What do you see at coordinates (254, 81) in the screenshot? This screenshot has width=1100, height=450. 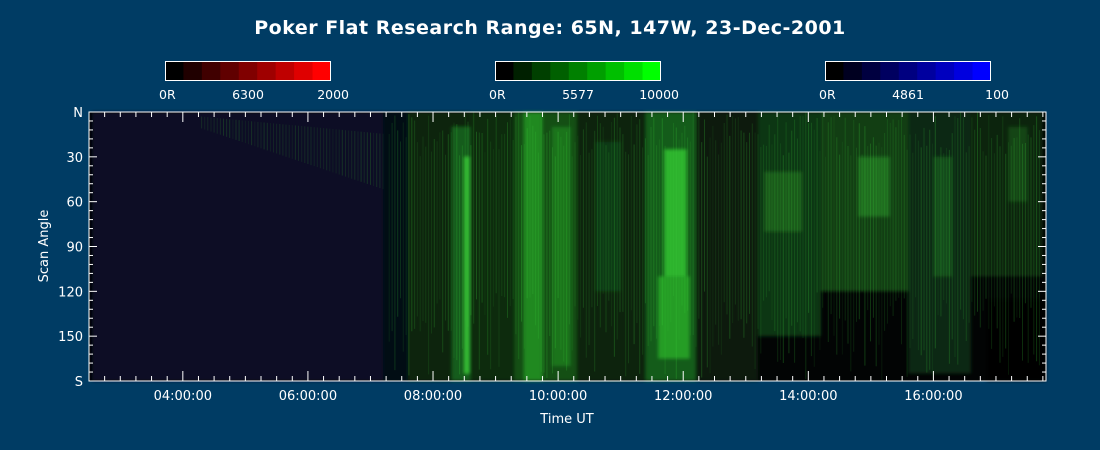 I see `colorbar-6300: 0R 6300 2000` at bounding box center [254, 81].